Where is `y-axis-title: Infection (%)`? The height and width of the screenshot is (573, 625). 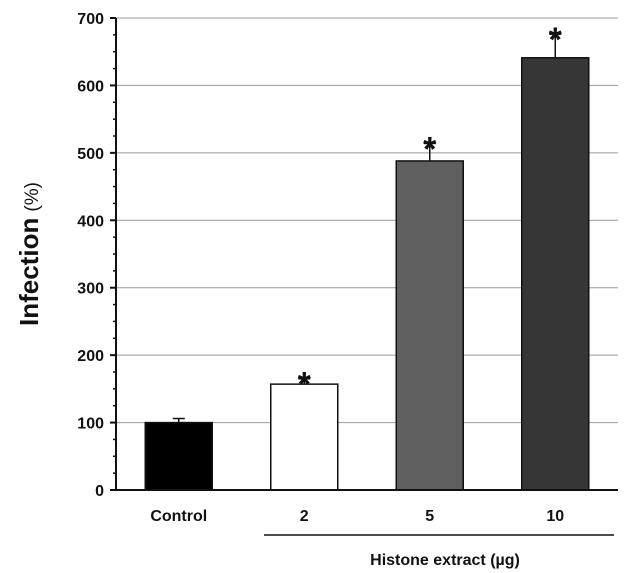
y-axis-title: Infection (%) is located at coordinates (29, 254).